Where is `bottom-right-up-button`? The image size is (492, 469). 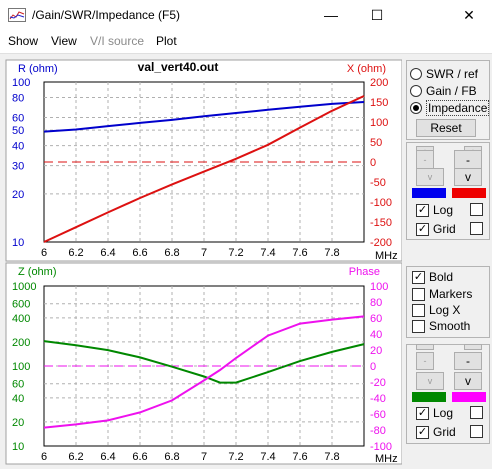
bottom-right-up-button is located at coordinates (473, 347).